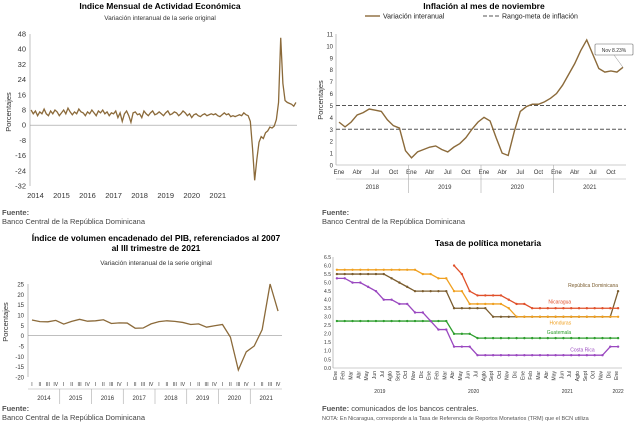  I want to click on imae-series-line, so click(163, 109).